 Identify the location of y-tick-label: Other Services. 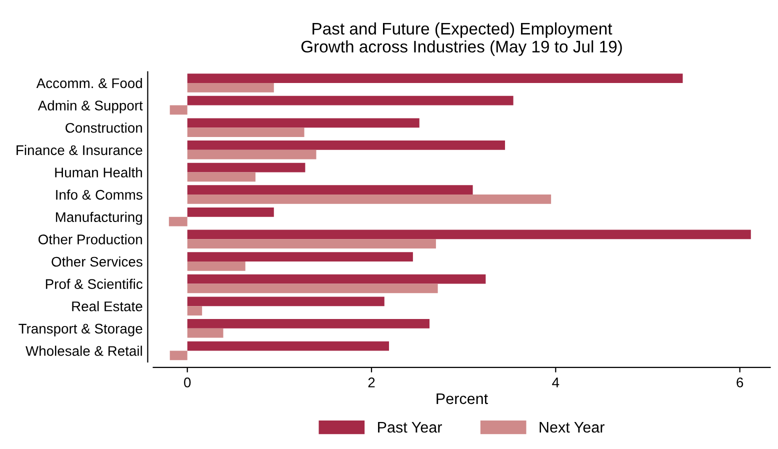
(97, 261).